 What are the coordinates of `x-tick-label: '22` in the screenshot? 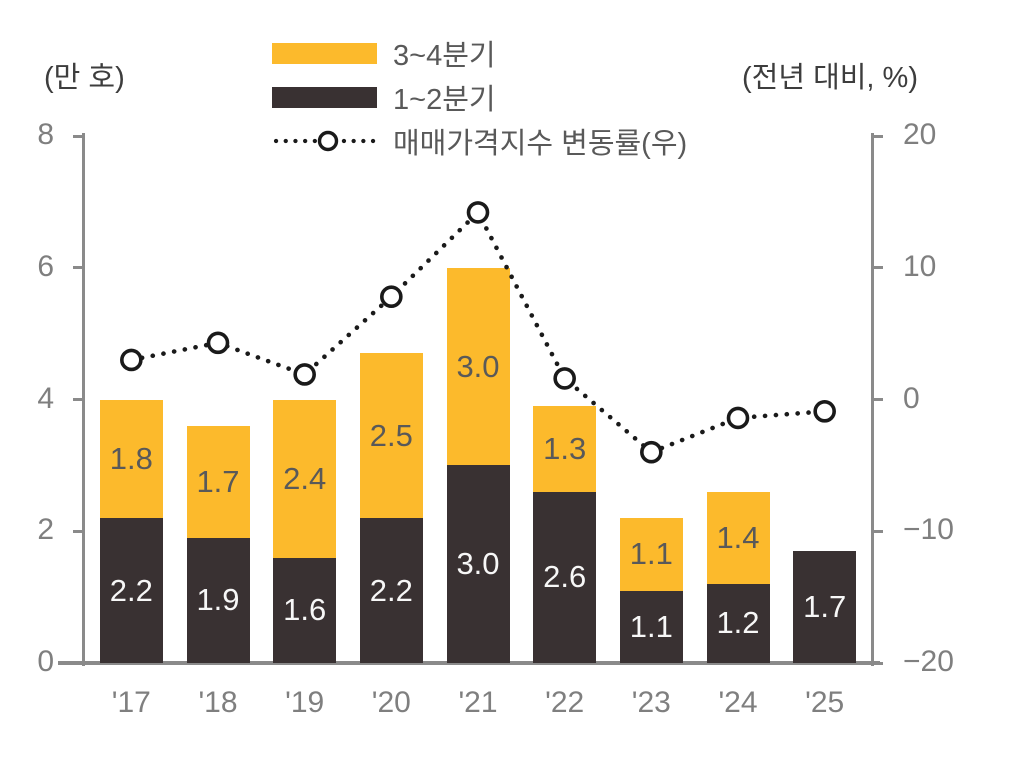 It's located at (565, 702).